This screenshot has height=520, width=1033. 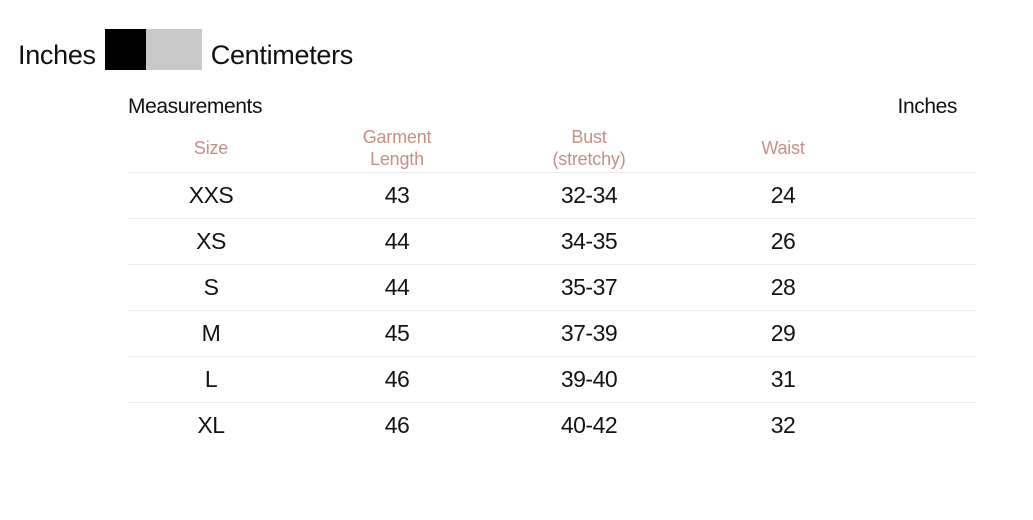 I want to click on unit-label-inches: Inches, so click(x=57, y=55).